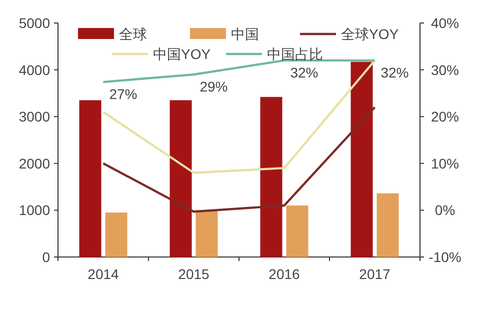 The width and height of the screenshot is (484, 325). I want to click on y2-tick-label: 0%, so click(445, 210).